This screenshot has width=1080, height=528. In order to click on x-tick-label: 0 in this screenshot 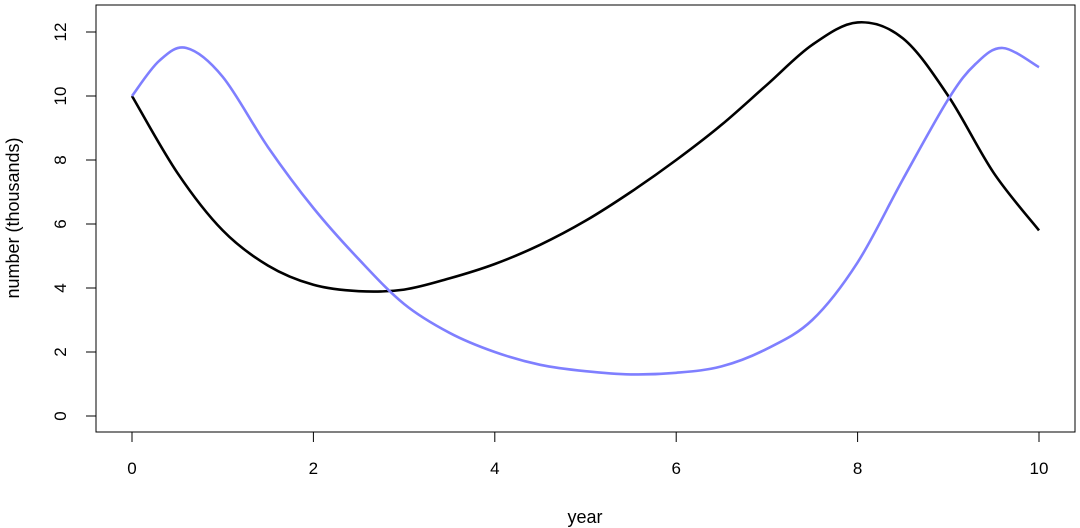, I will do `click(131, 468)`.